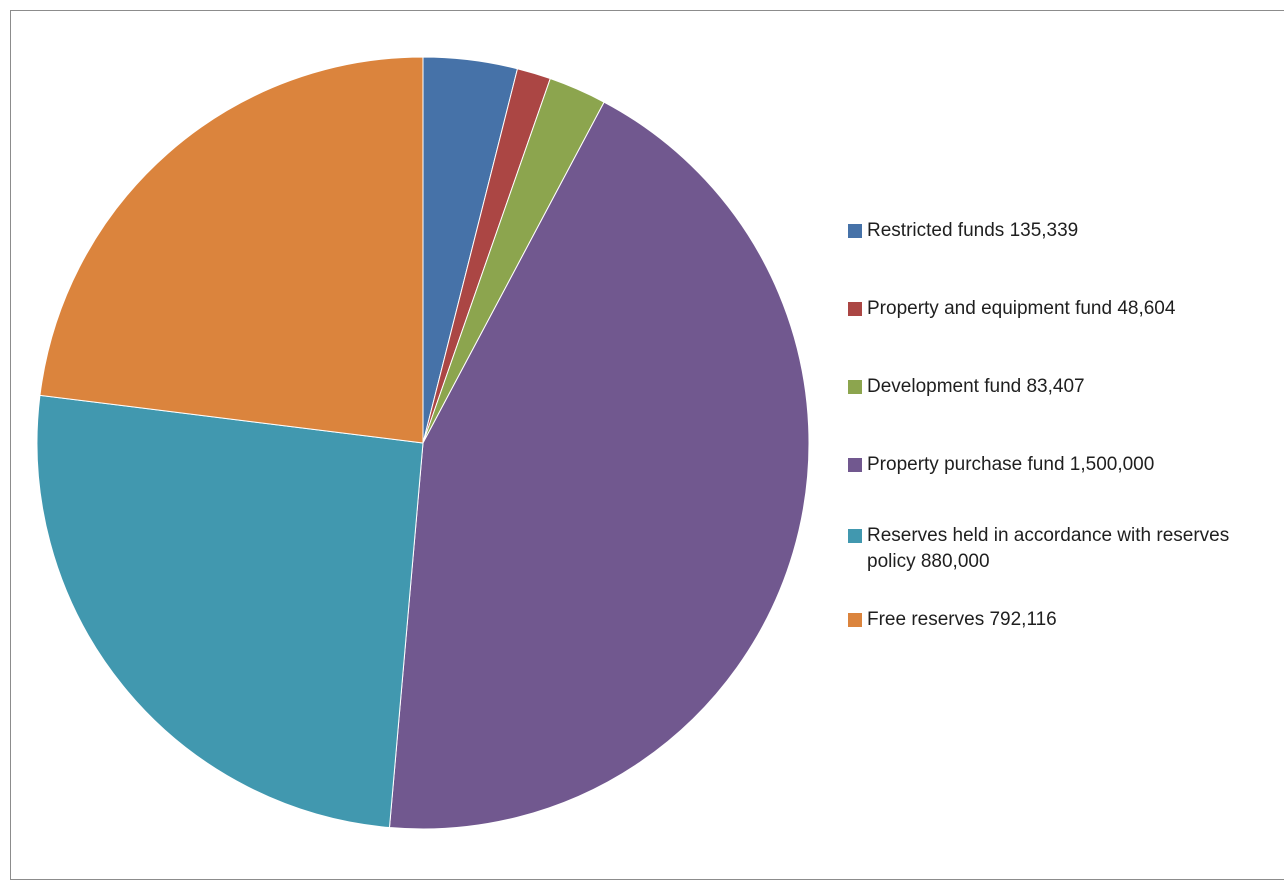 Image resolution: width=1284 pixels, height=880 pixels. I want to click on legend-label: Property purchase fund 1,500,000, so click(1011, 464).